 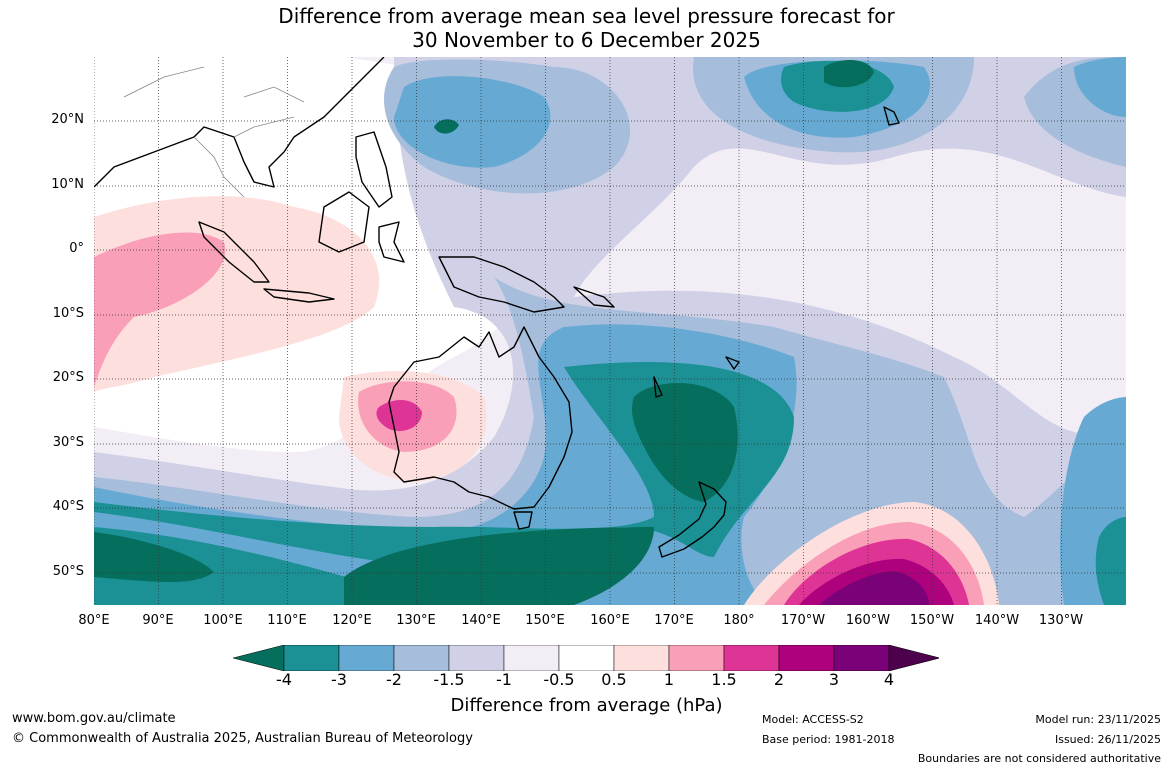 I want to click on lon-label-140w: 140°W, so click(x=997, y=620).